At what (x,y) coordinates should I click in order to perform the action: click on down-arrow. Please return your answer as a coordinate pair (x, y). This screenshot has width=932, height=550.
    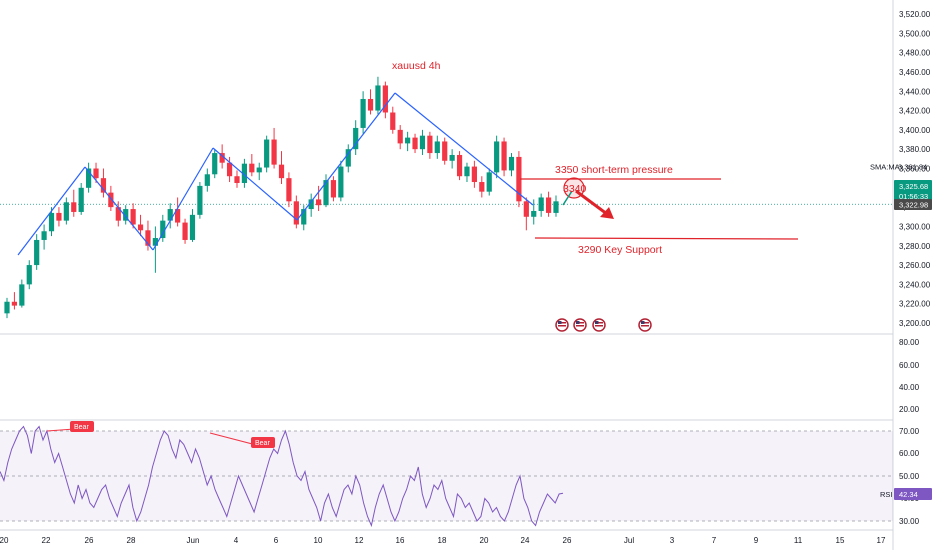
    Looking at the image, I should click on (591, 202).